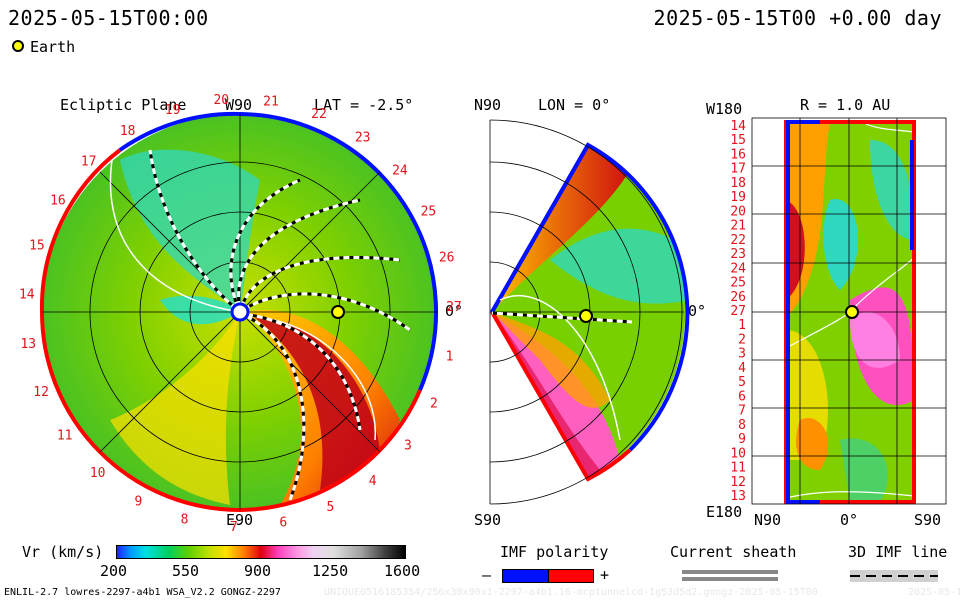 This screenshot has width=960, height=600. Describe the element at coordinates (742, 396) in the screenshot. I see `radial-rotation-label: 6` at that location.